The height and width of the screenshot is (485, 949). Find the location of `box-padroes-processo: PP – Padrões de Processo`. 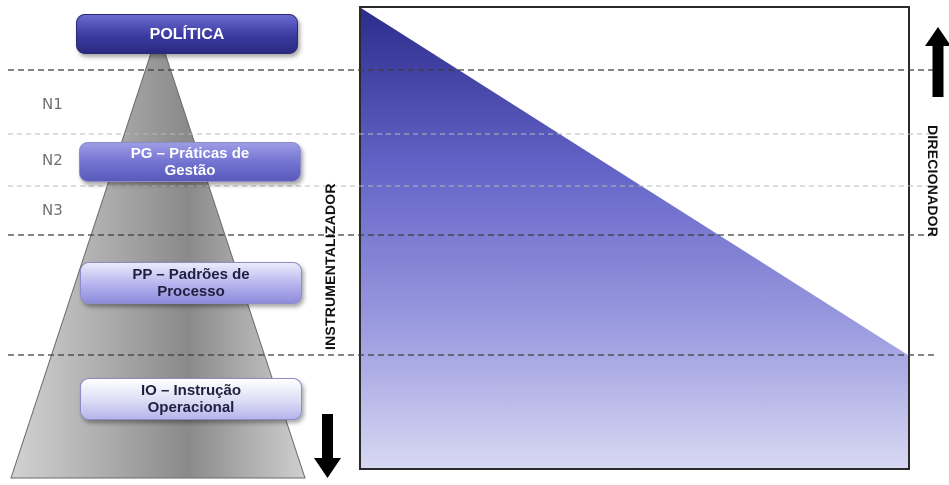

box-padroes-processo: PP – Padrões de Processo is located at coordinates (191, 283).